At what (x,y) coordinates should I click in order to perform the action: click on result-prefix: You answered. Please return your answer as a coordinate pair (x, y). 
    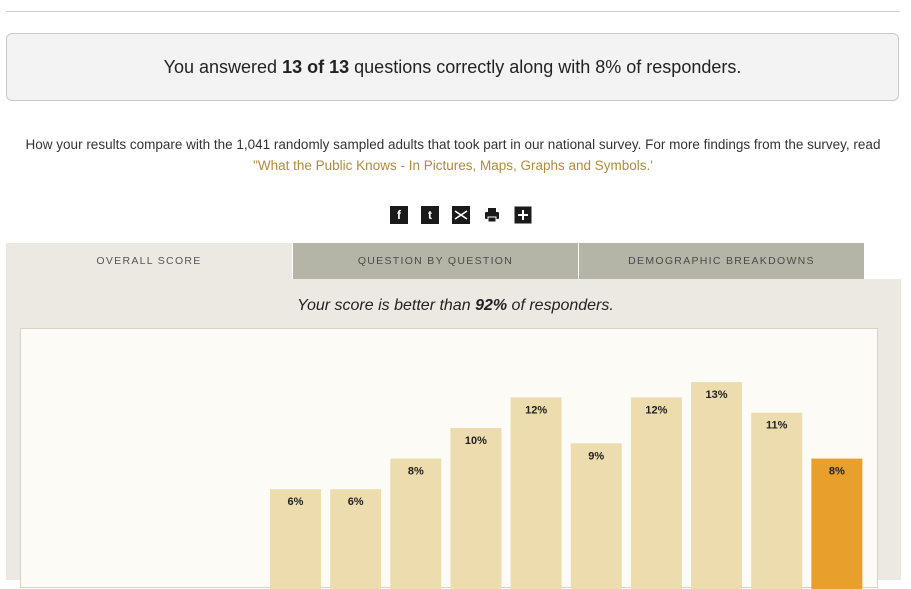
    Looking at the image, I should click on (220, 66).